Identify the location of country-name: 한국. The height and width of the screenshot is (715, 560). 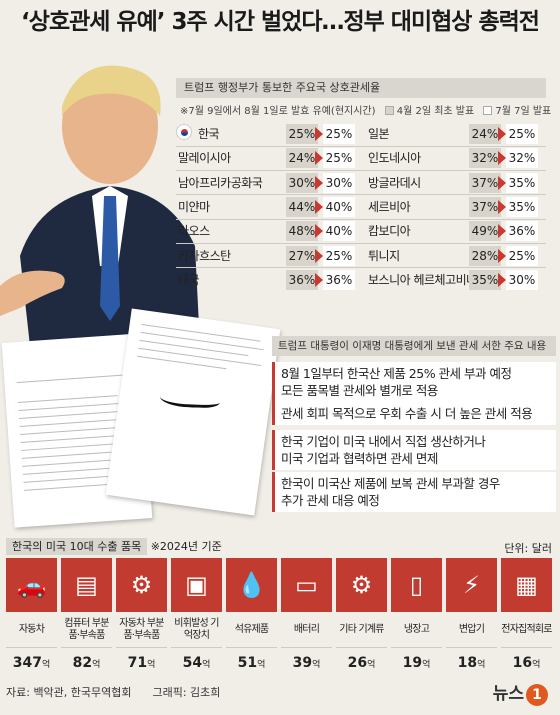
(209, 134).